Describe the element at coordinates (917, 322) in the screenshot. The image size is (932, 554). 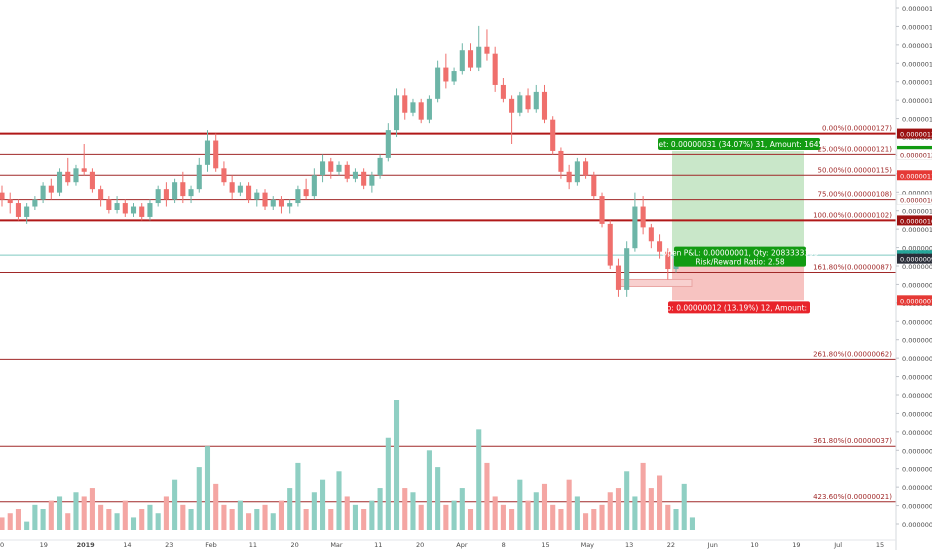
I see `price-tick-label: 0.00000075` at that location.